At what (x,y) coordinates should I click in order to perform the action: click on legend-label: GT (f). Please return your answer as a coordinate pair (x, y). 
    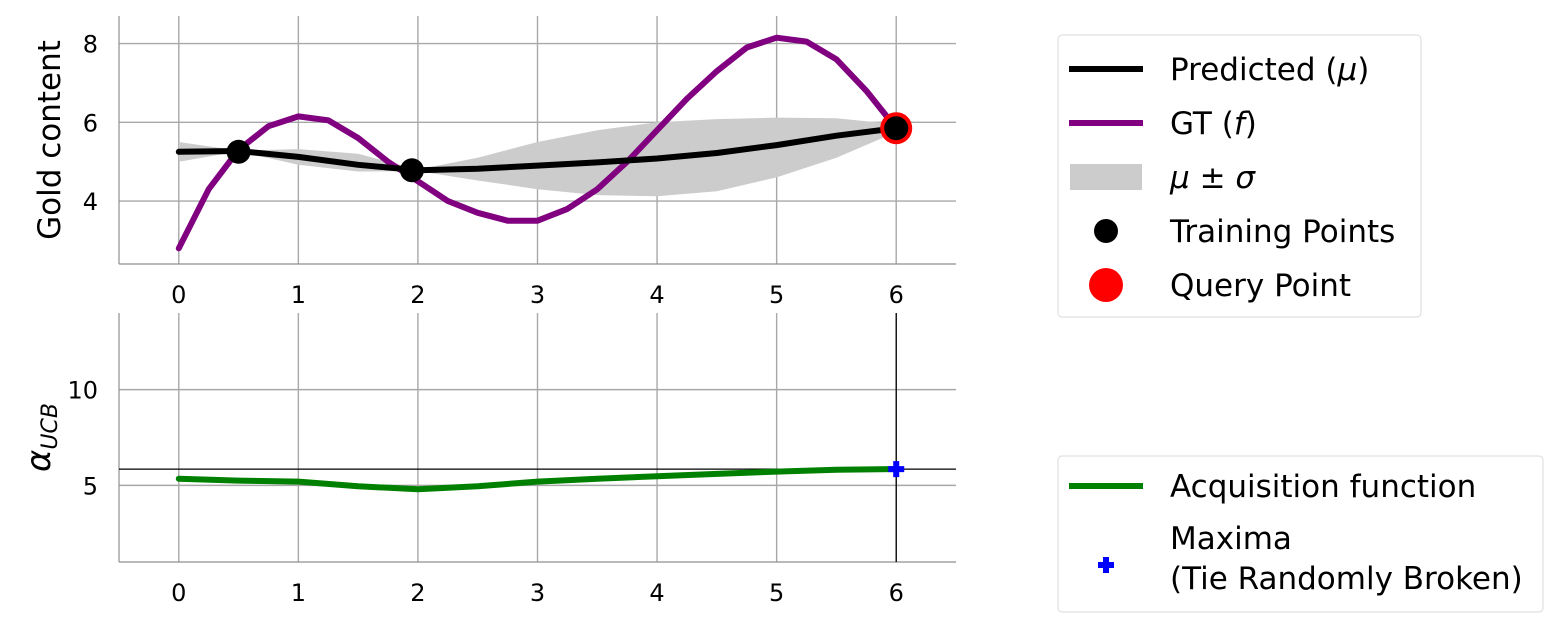
    Looking at the image, I should click on (1213, 124).